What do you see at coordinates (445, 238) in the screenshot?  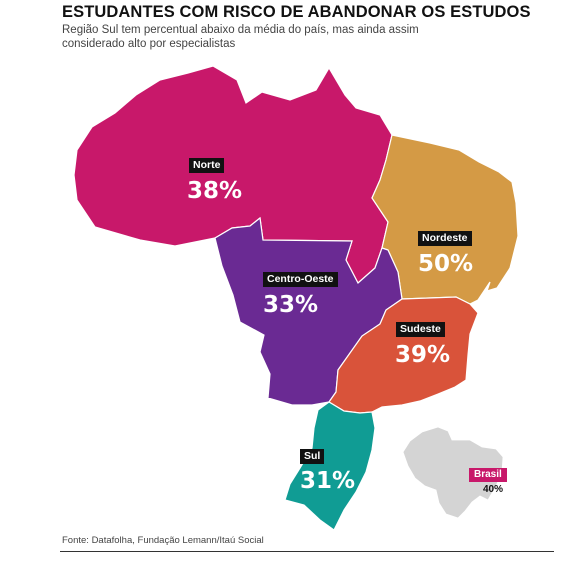 I see `label-nordeste: Nordeste` at bounding box center [445, 238].